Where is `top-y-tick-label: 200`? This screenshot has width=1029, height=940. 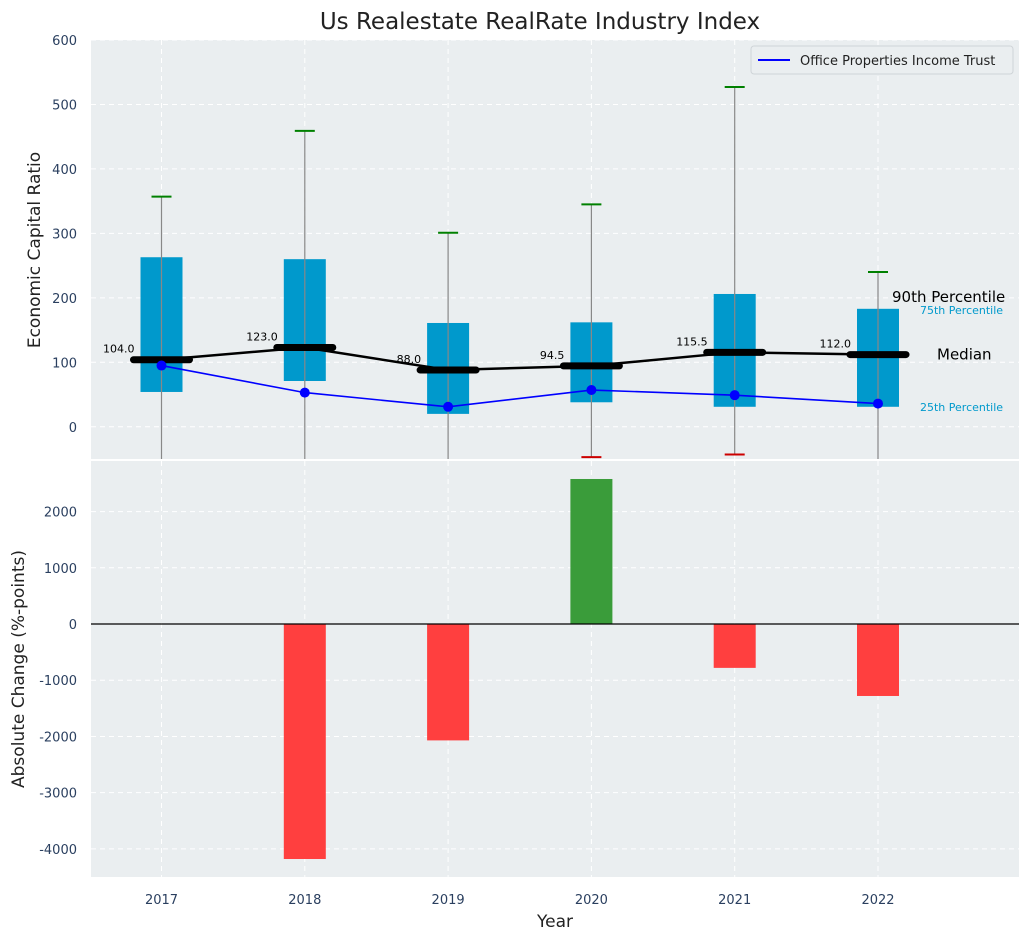 top-y-tick-label: 200 is located at coordinates (64, 299).